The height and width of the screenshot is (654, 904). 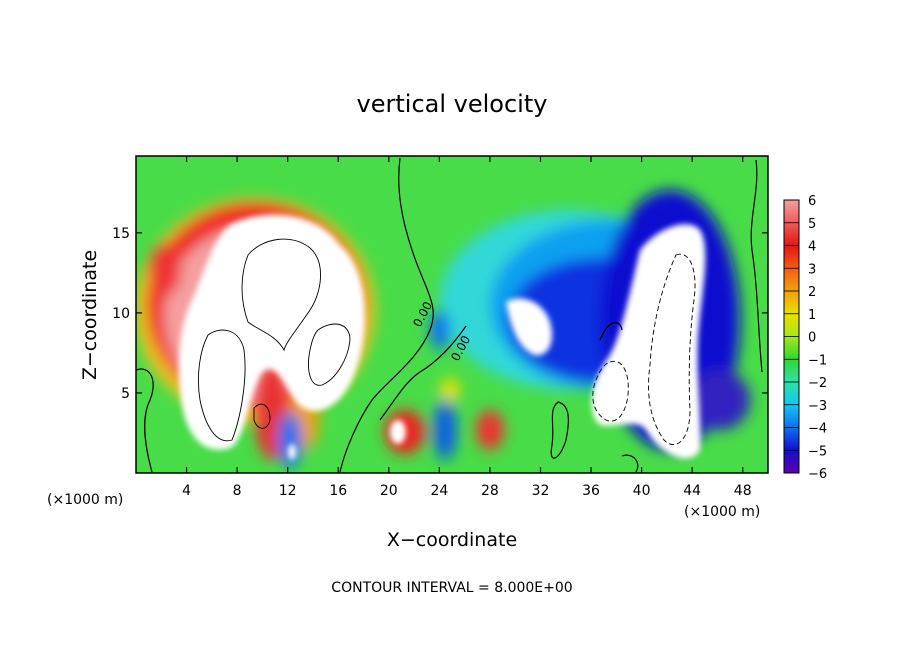 I want to click on x-tick-label: 40, so click(x=642, y=491).